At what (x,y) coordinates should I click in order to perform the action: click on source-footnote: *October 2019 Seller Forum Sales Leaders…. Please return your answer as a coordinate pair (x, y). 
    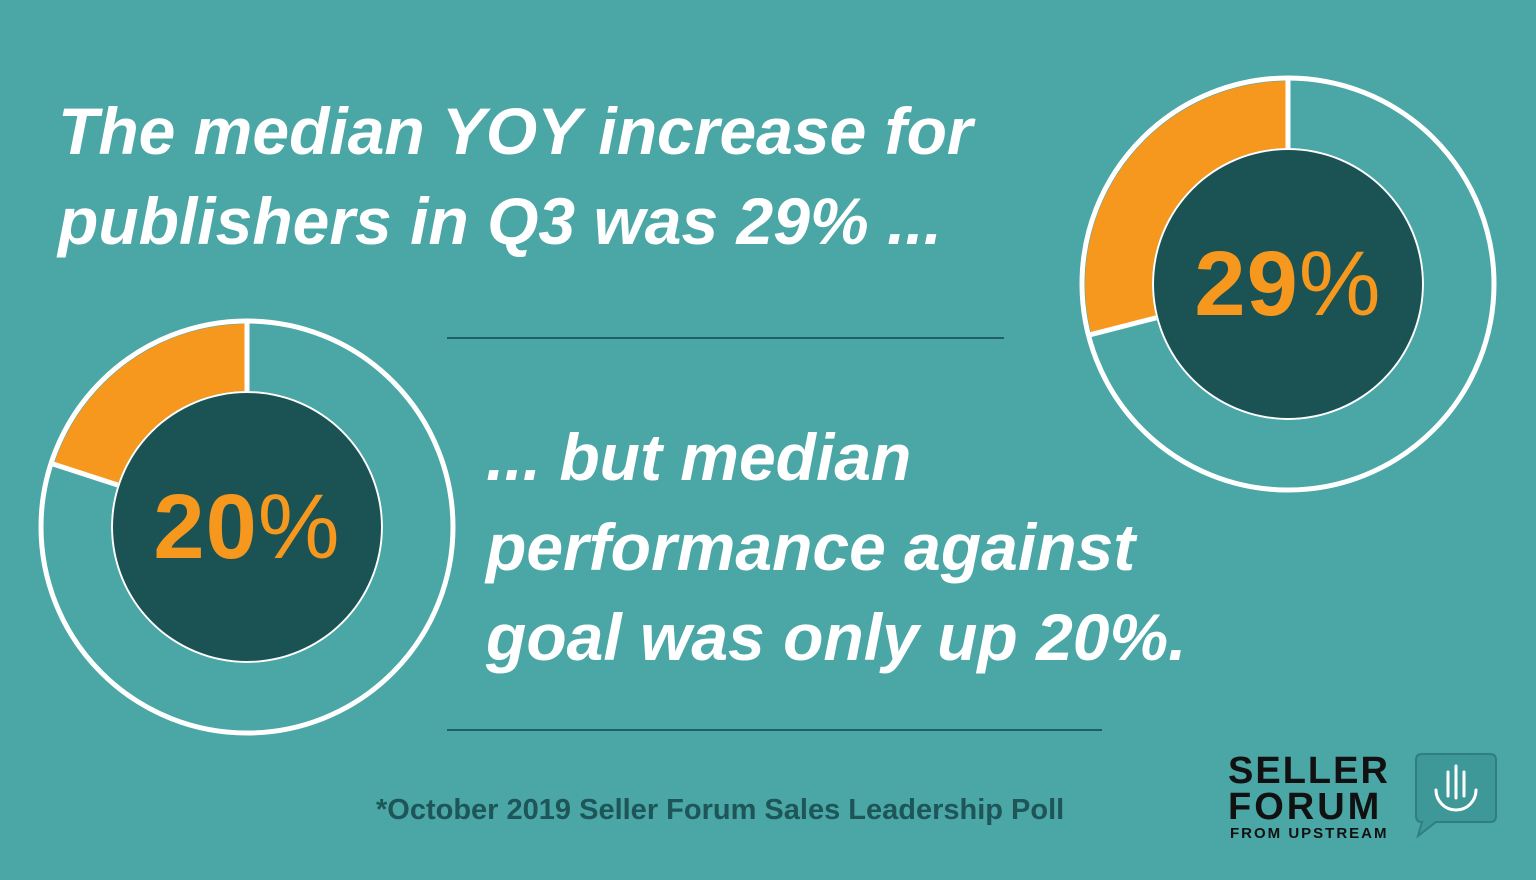
    Looking at the image, I should click on (720, 810).